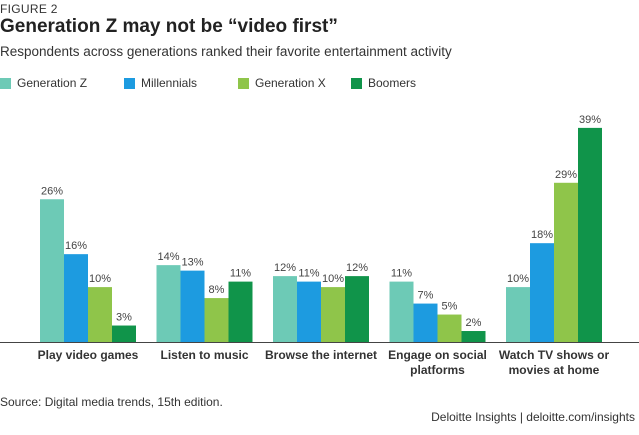  What do you see at coordinates (88, 355) in the screenshot?
I see `category-label: Play video games` at bounding box center [88, 355].